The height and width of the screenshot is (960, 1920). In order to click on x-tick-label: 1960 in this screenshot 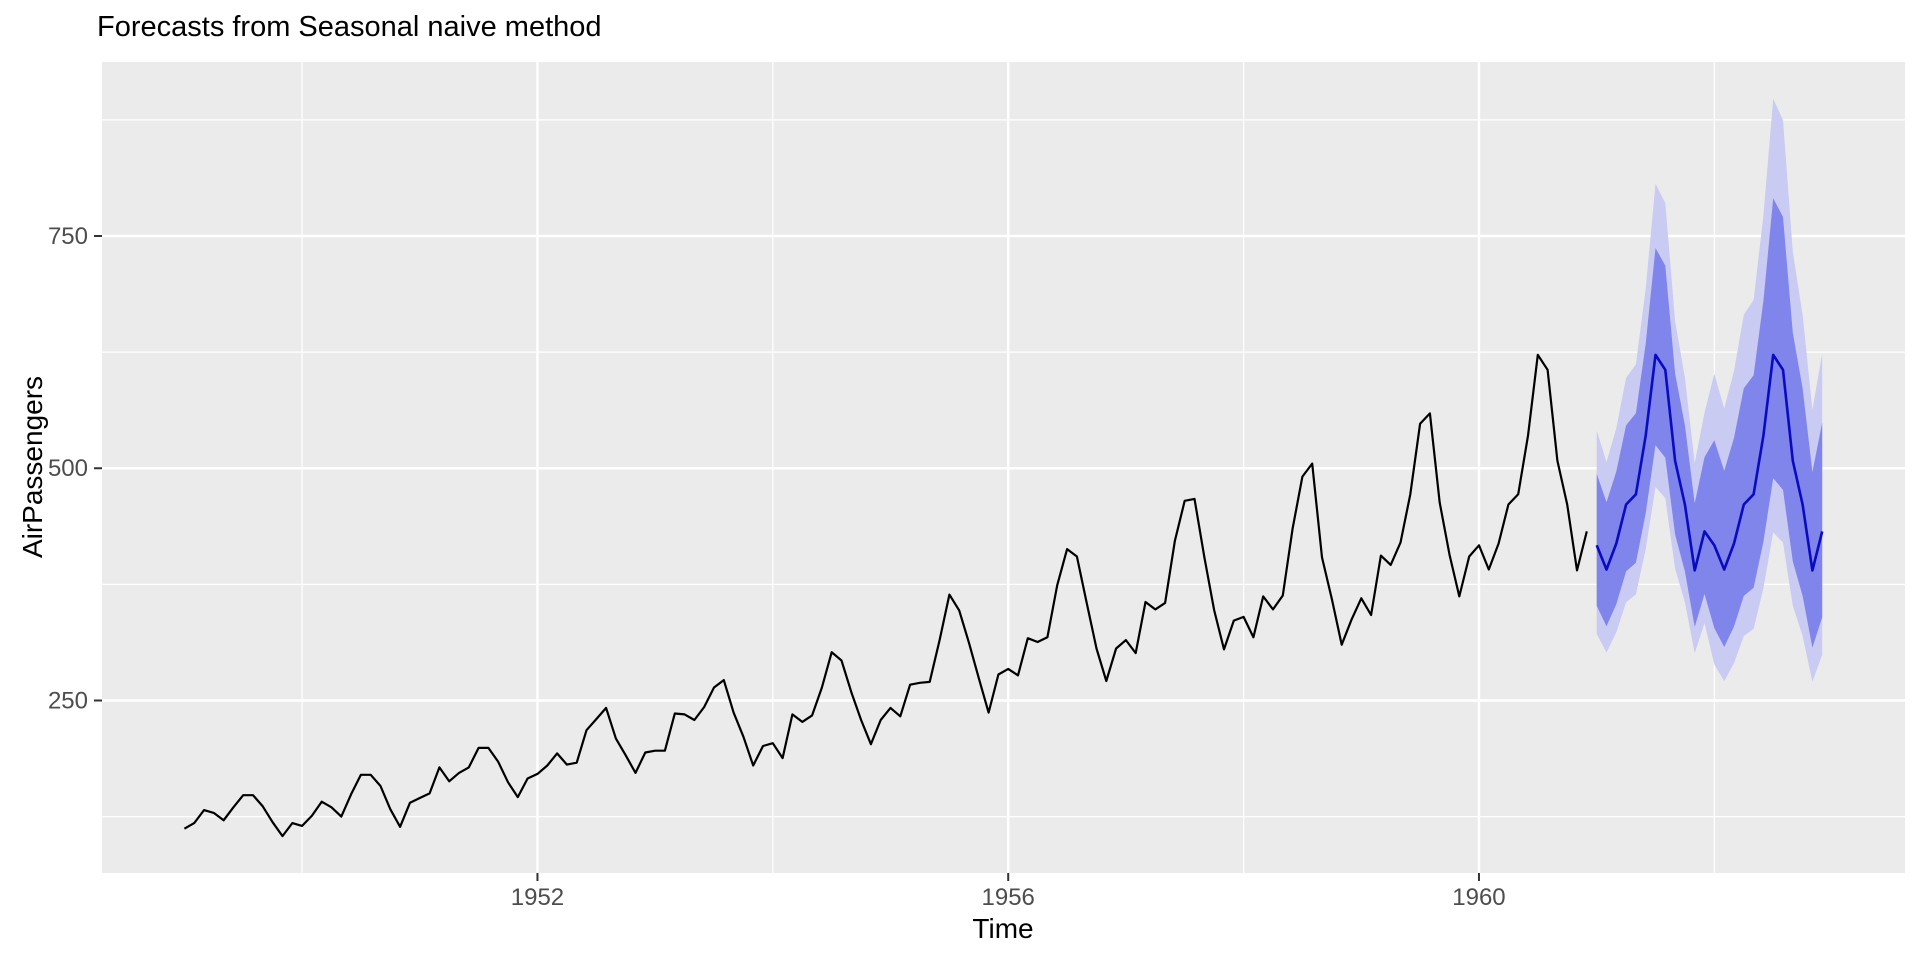, I will do `click(1478, 897)`.